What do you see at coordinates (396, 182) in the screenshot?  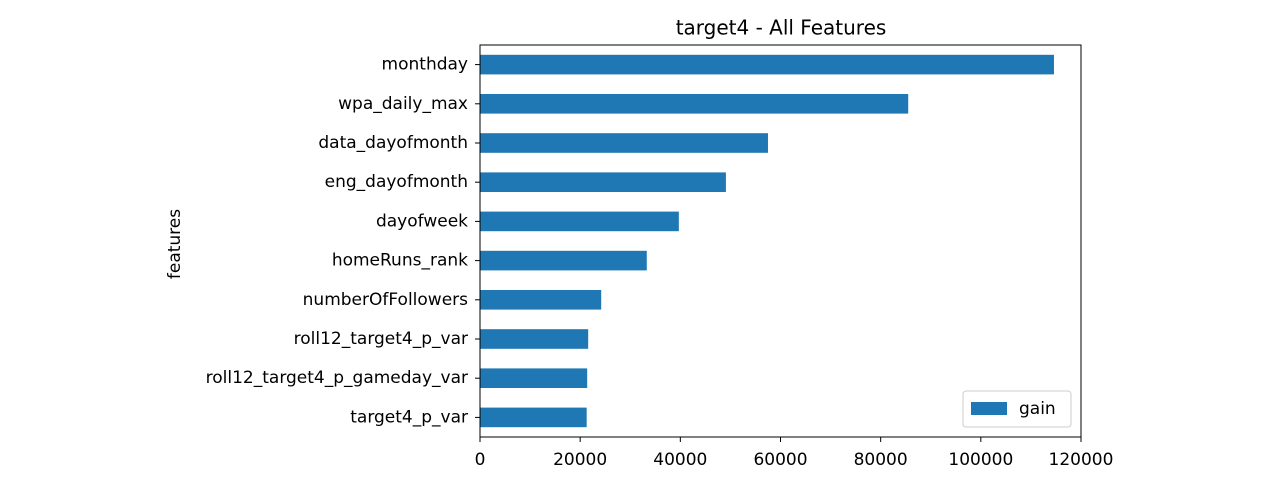 I see `y-tick-label: eng_dayofmonth` at bounding box center [396, 182].